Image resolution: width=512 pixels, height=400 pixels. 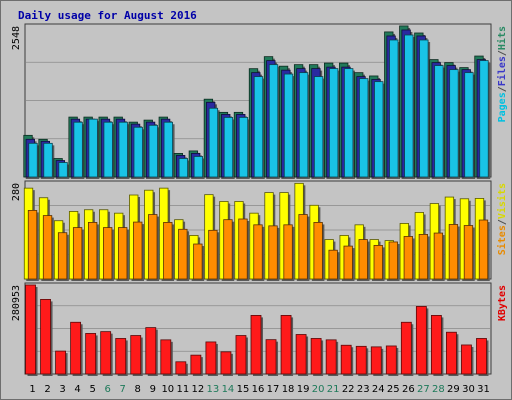 What do you see at coordinates (363, 389) in the screenshot?
I see `x-tick-label: 23` at bounding box center [363, 389].